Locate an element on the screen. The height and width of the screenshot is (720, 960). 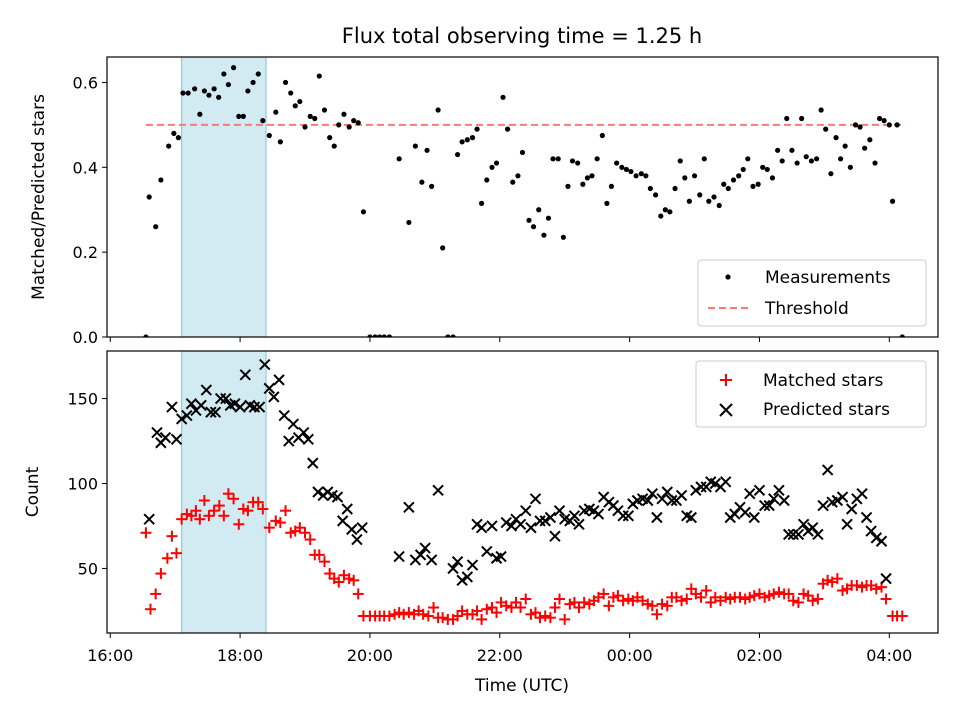
ratio-y-axis-label: Matched/Predicted stars is located at coordinates (39, 197).